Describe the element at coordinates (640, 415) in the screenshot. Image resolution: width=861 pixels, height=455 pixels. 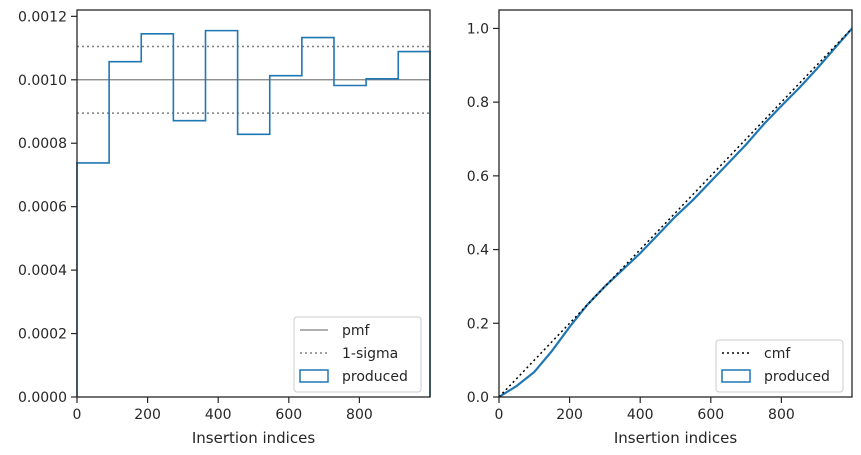
I see `right-x-tick-label: 400` at that location.